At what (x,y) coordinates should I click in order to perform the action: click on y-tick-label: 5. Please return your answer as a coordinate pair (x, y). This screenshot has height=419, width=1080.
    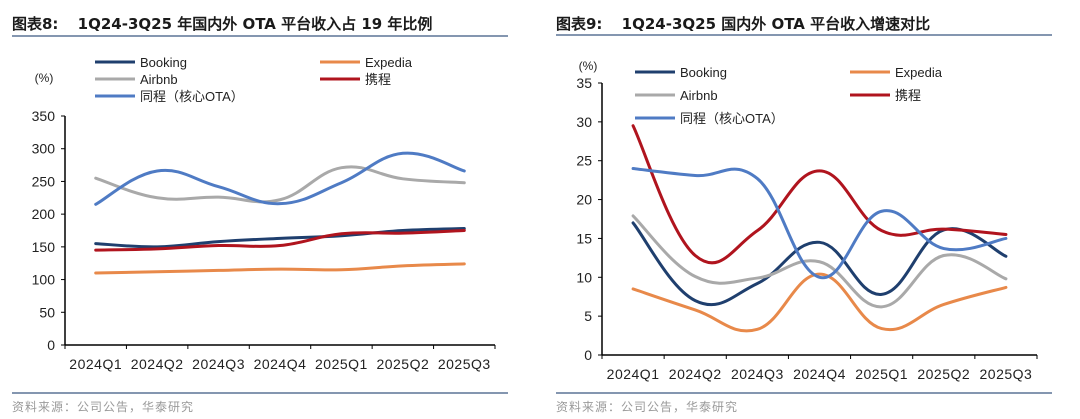
    Looking at the image, I should click on (588, 316).